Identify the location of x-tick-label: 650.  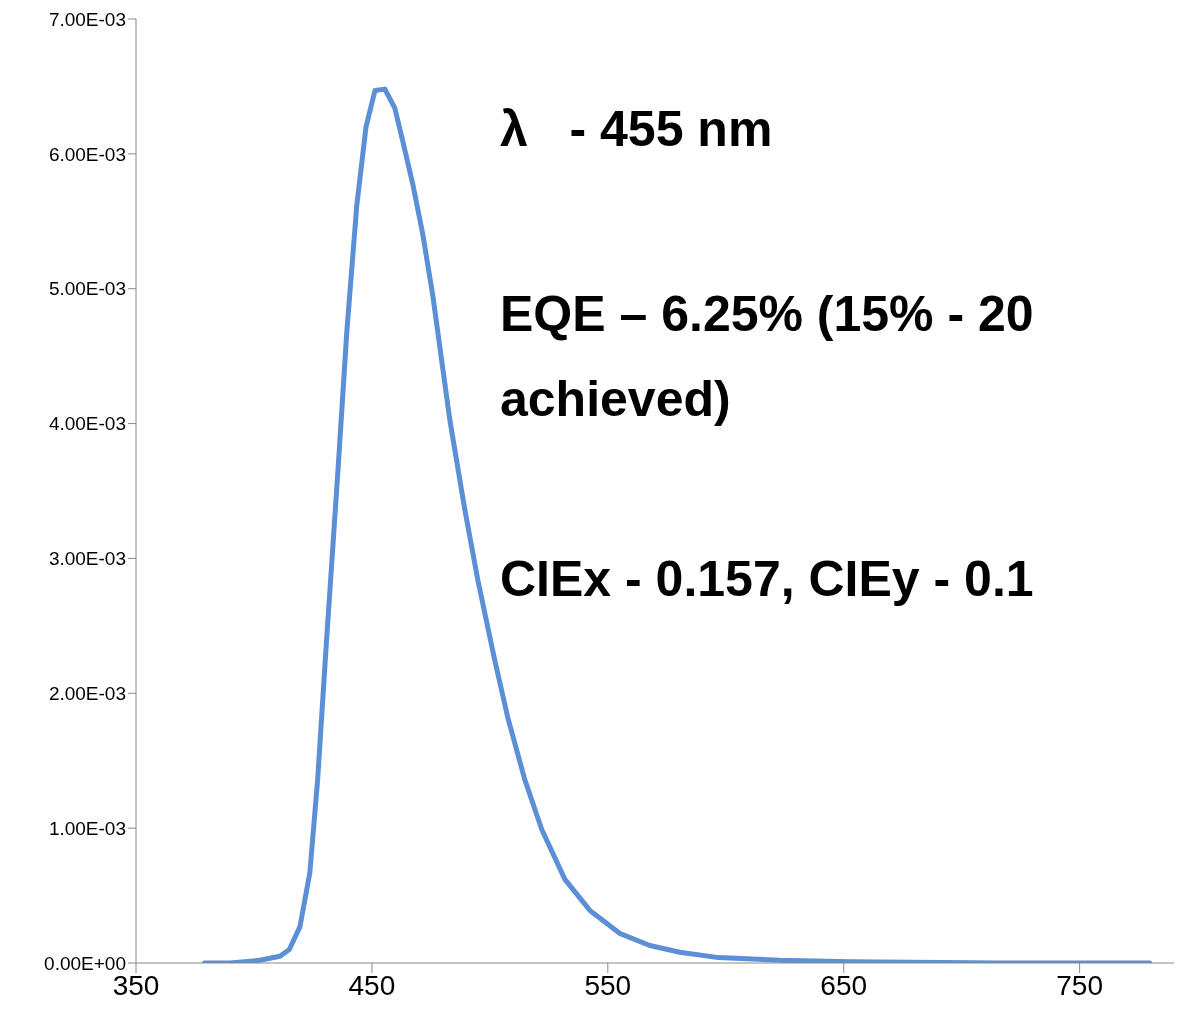
(844, 985).